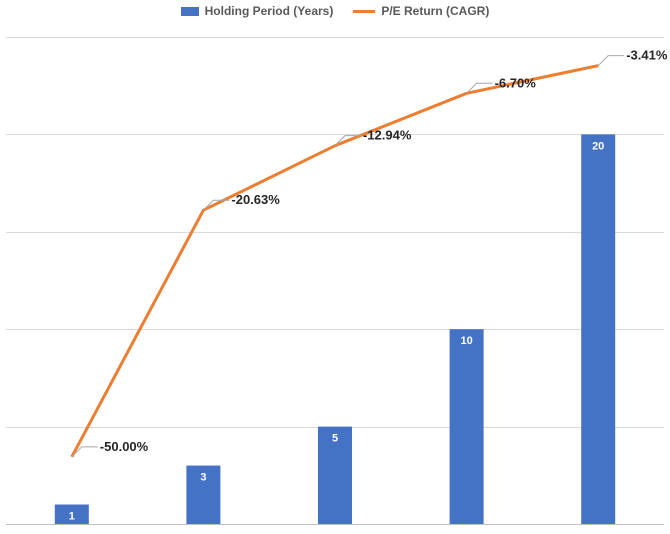  I want to click on bar-data-label: 3, so click(203, 478).